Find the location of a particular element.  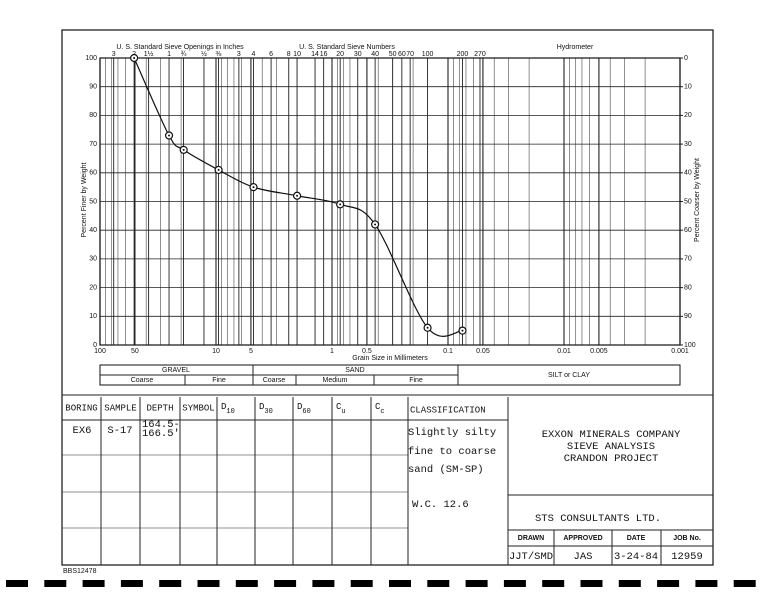

field-value: JAS is located at coordinates (583, 557).